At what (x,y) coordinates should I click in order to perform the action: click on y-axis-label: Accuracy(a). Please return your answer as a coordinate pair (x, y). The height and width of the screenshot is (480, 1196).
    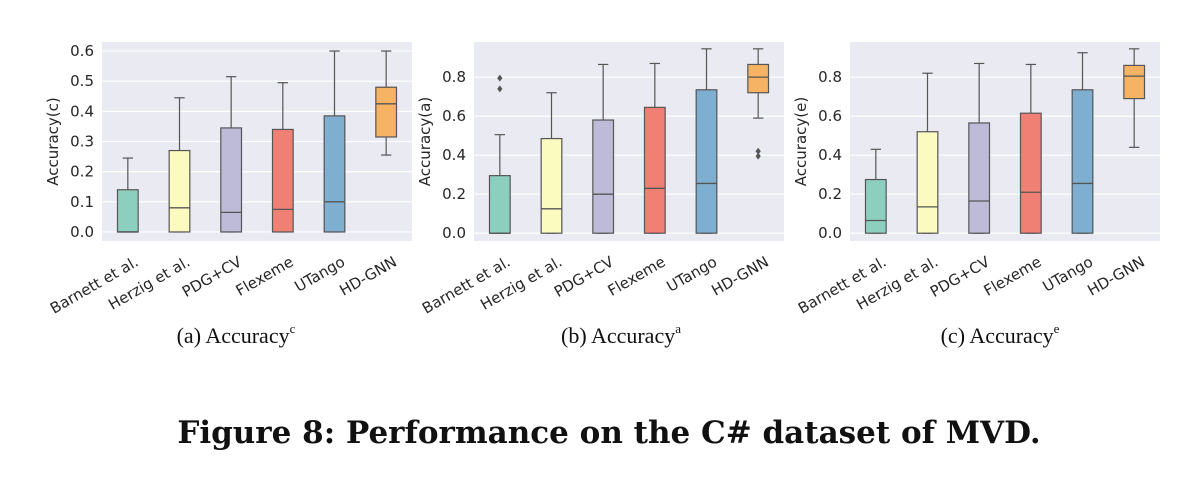
    Looking at the image, I should click on (425, 141).